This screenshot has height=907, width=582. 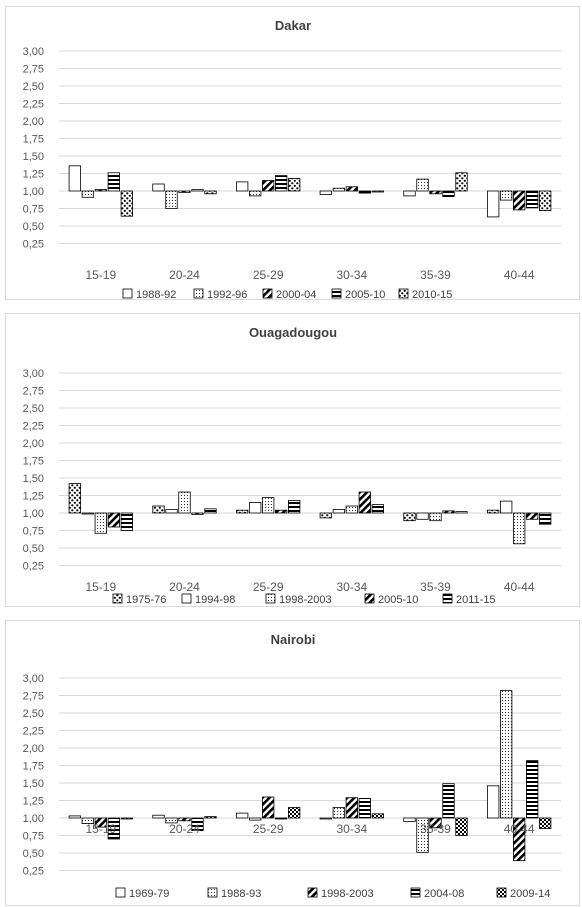 What do you see at coordinates (270, 598) in the screenshot?
I see `legend-swatch-1998-2003` at bounding box center [270, 598].